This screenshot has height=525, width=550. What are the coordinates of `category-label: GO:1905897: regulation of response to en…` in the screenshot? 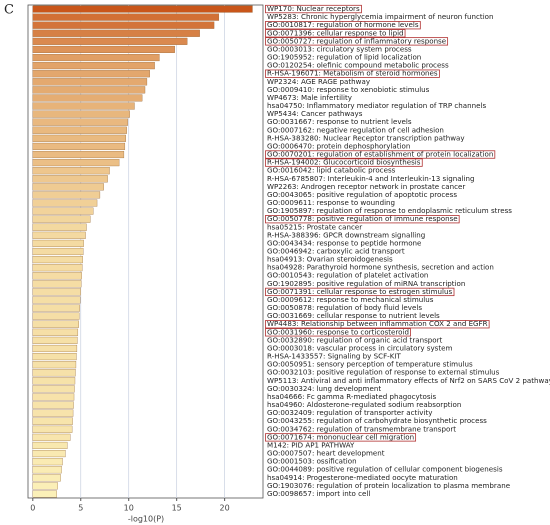 It's located at (389, 210).